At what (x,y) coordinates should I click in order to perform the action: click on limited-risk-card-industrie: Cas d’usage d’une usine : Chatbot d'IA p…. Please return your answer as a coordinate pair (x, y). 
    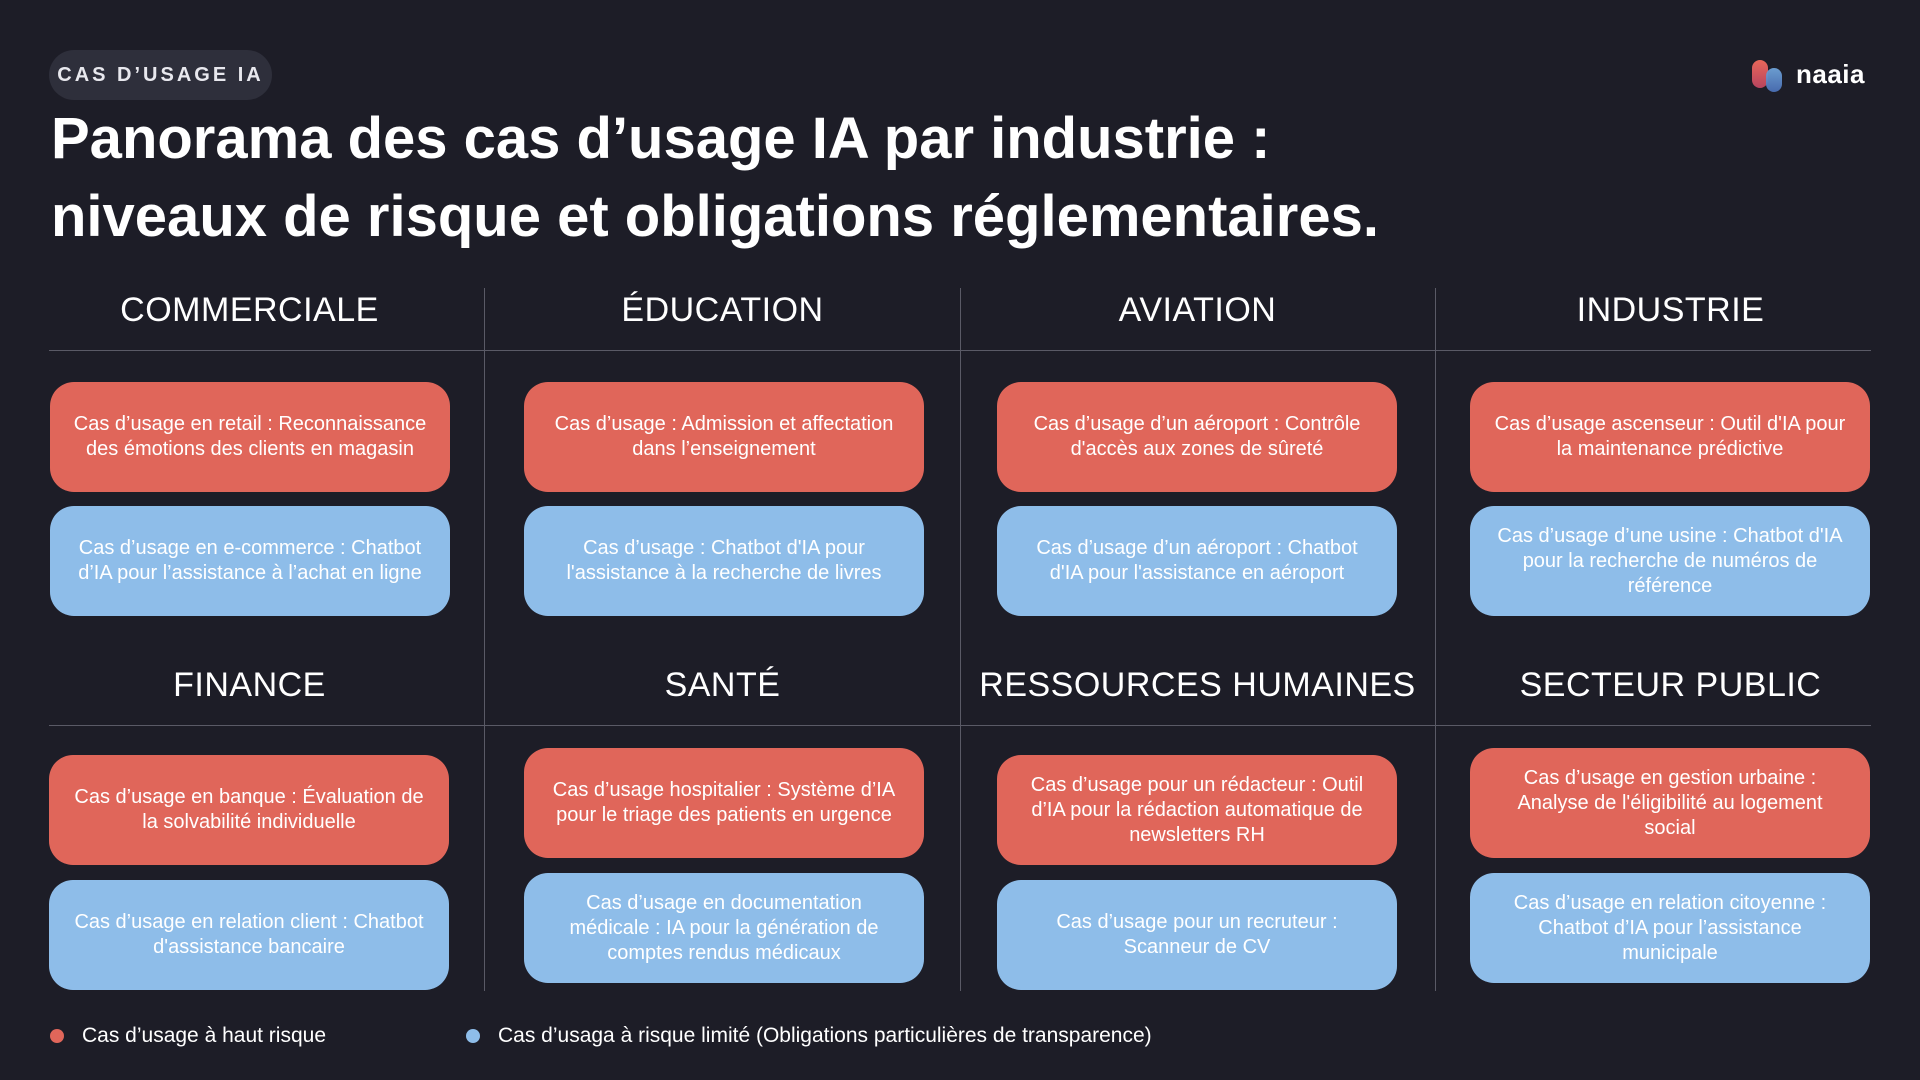
    Looking at the image, I should click on (1670, 561).